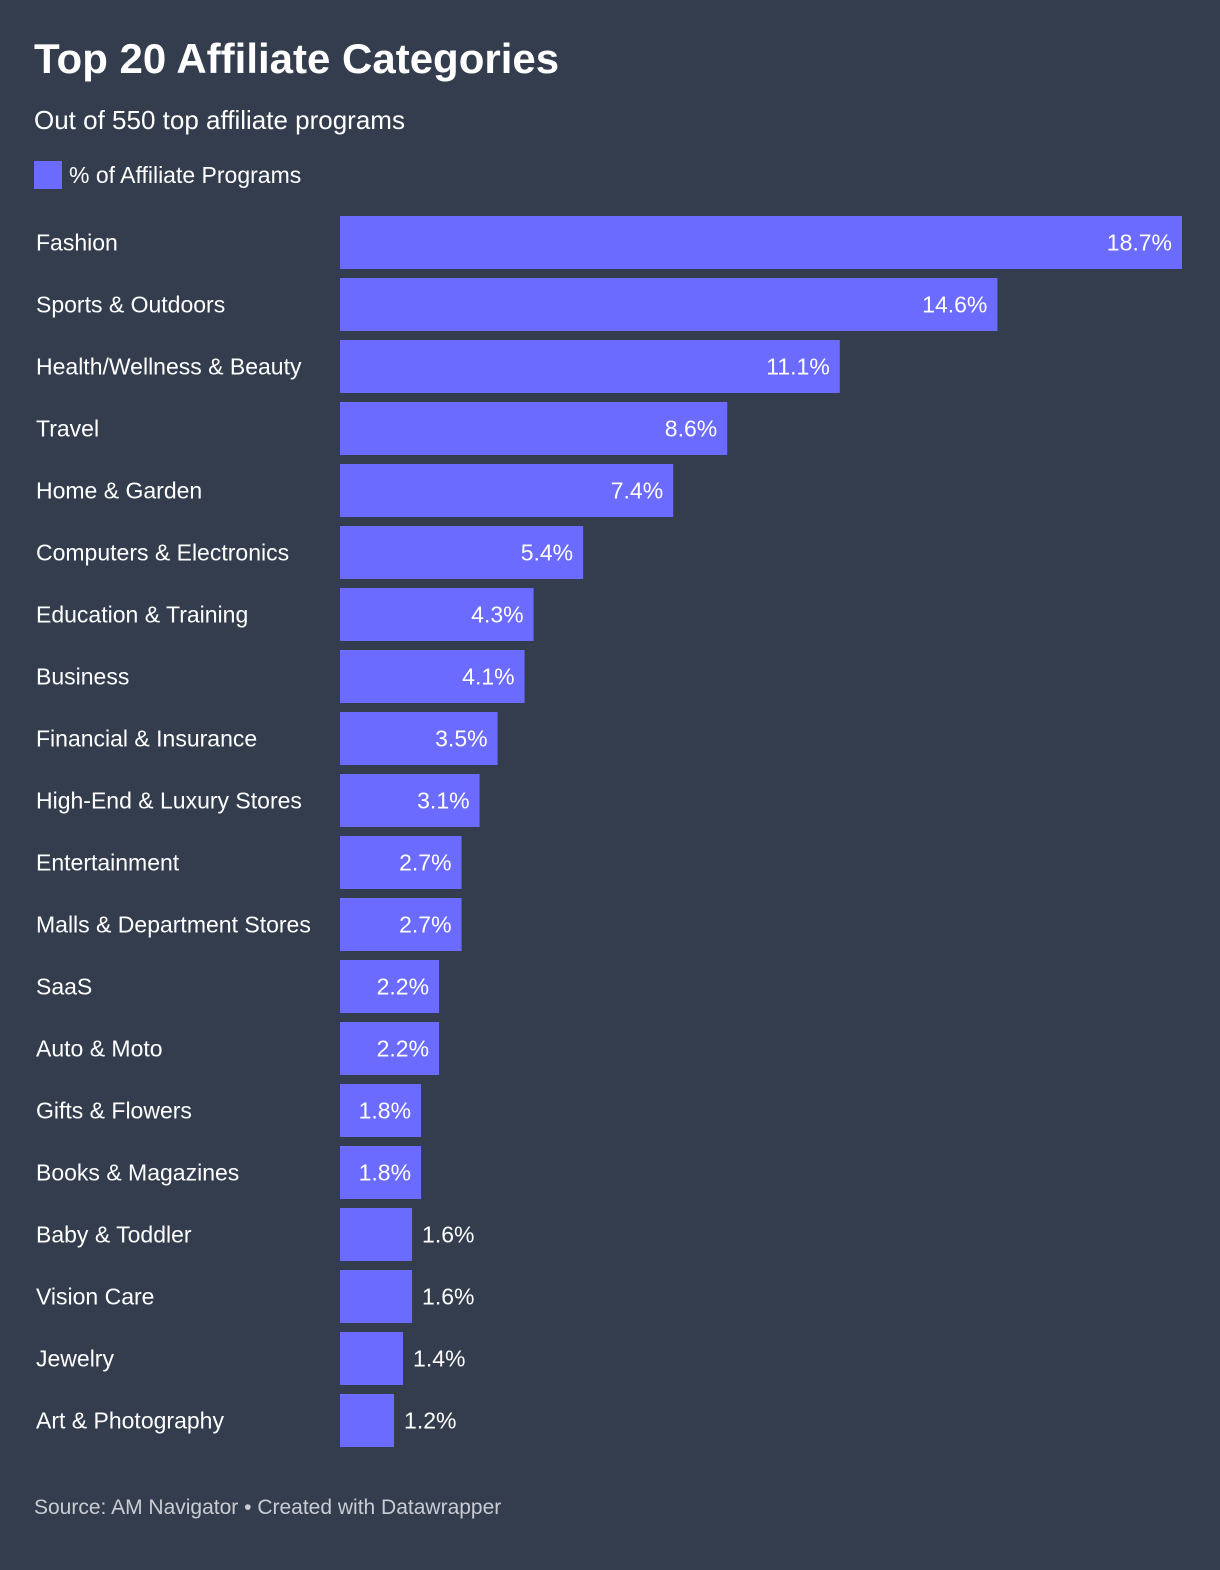 The width and height of the screenshot is (1220, 1570). I want to click on chart-title: Top 20 Affiliate Categories, so click(297, 58).